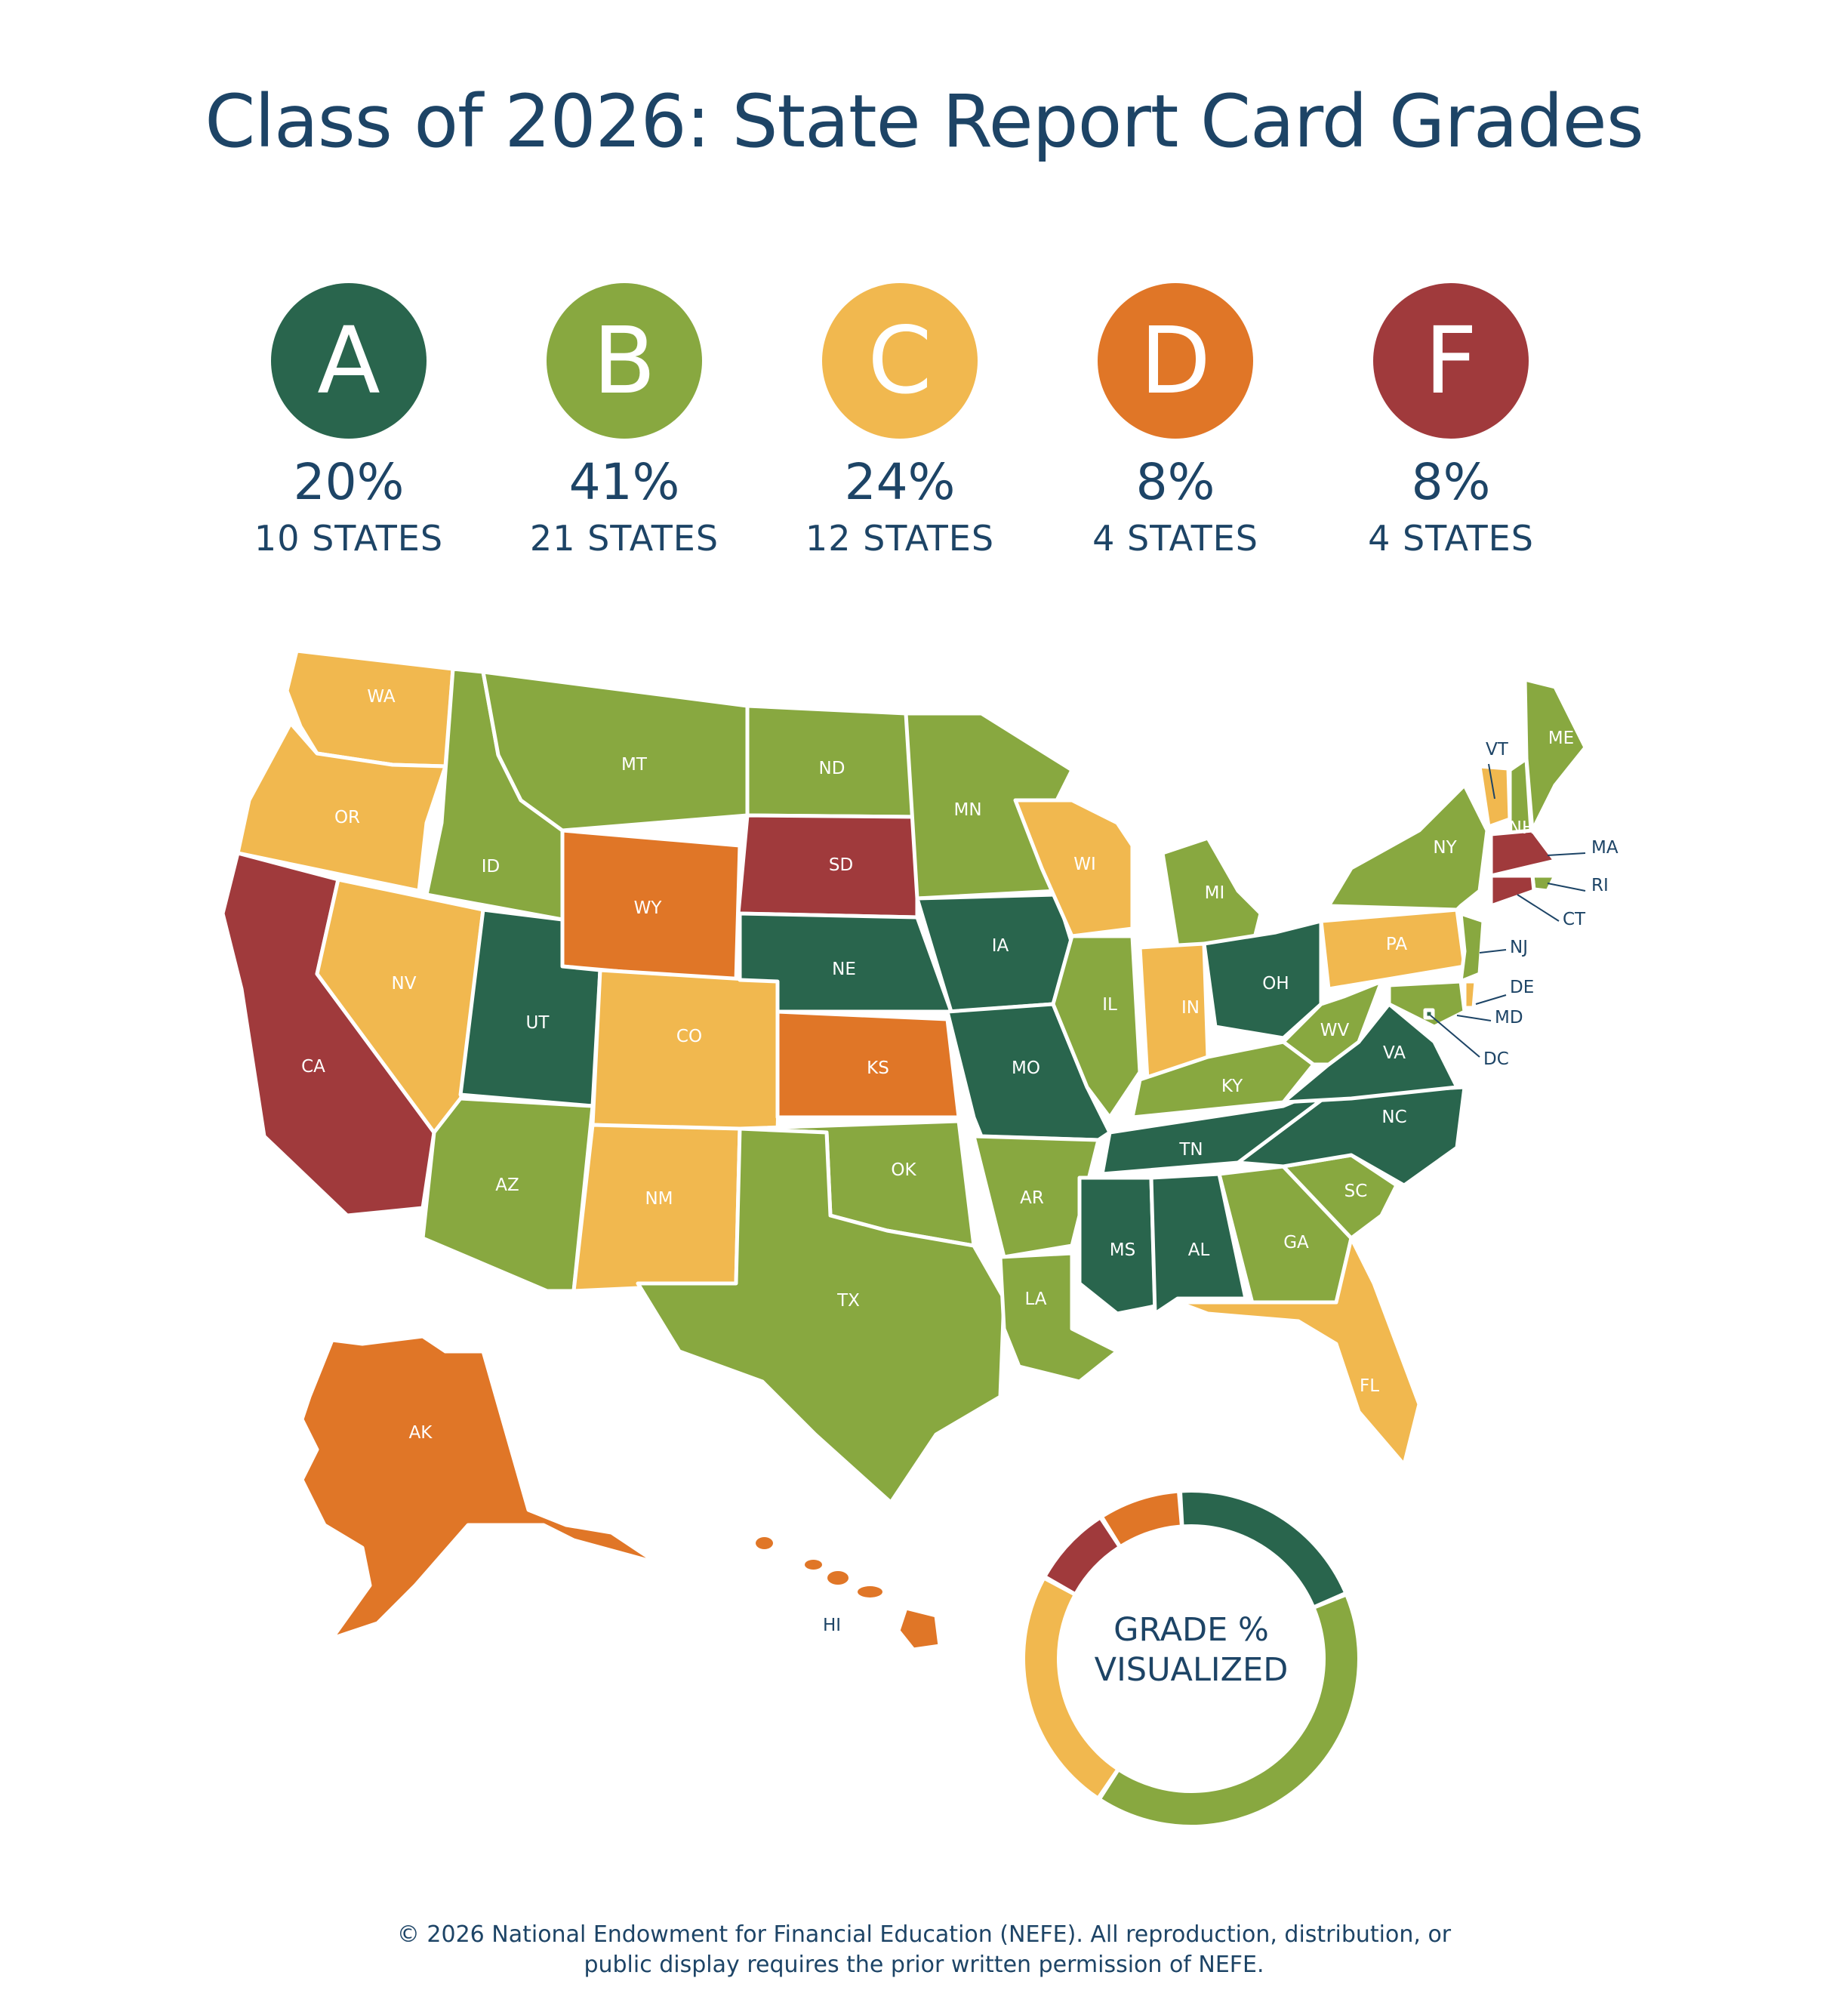 Image resolution: width=1848 pixels, height=2015 pixels. I want to click on donut-segment-a, so click(1263, 1549).